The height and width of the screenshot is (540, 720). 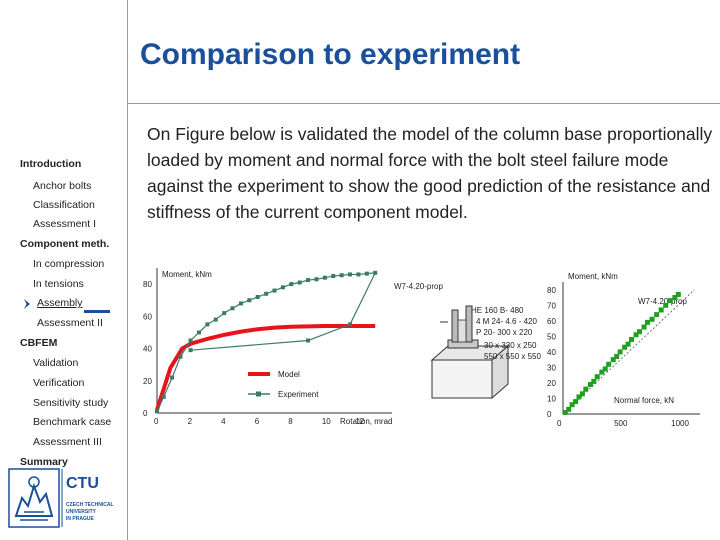 What do you see at coordinates (359, 421) in the screenshot?
I see `chart1-xtick-label: 12` at bounding box center [359, 421].